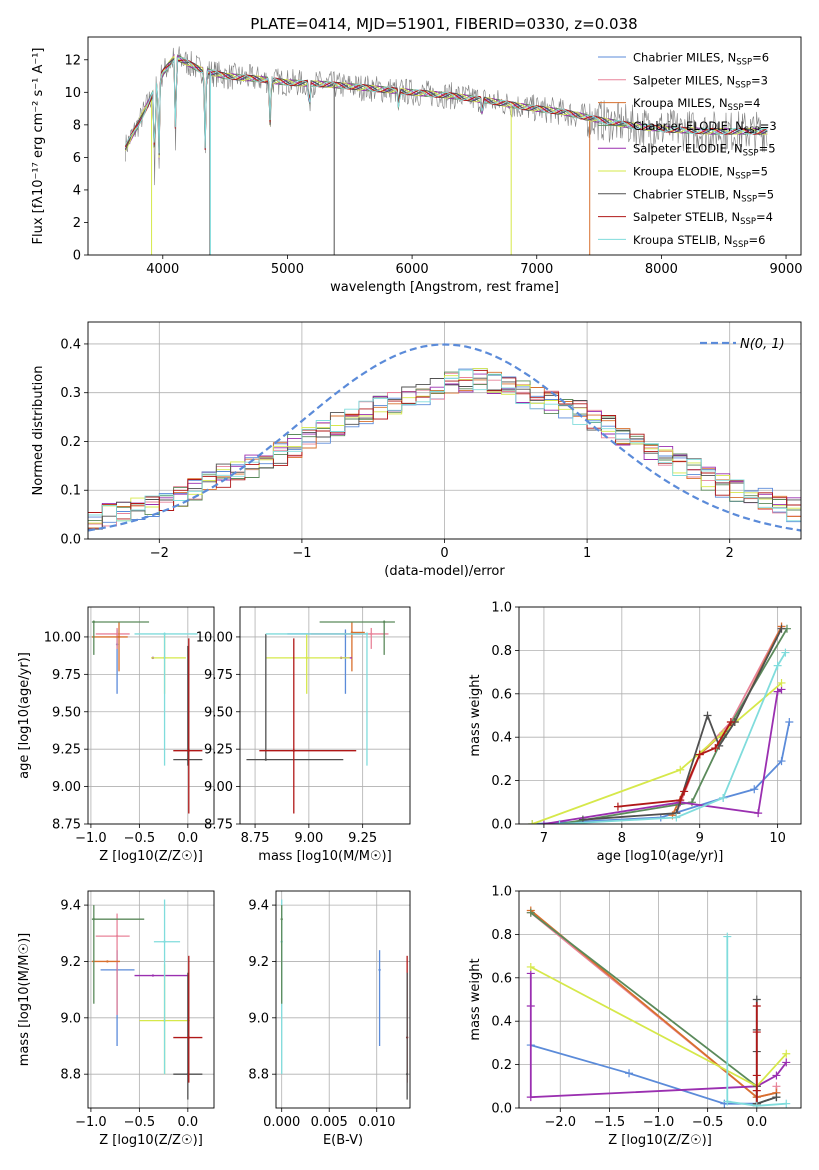 This screenshot has height=1170, width=819. I want to click on x-tick-label: 2, so click(730, 553).